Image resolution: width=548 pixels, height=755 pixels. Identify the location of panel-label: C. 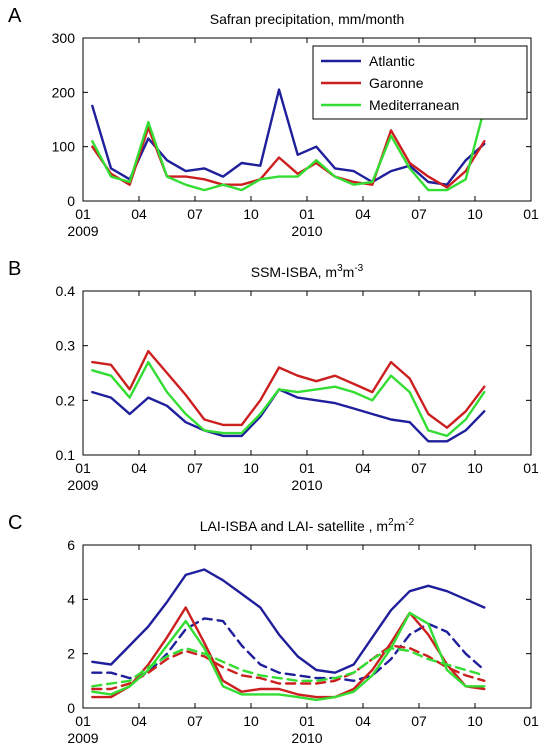
(15, 523).